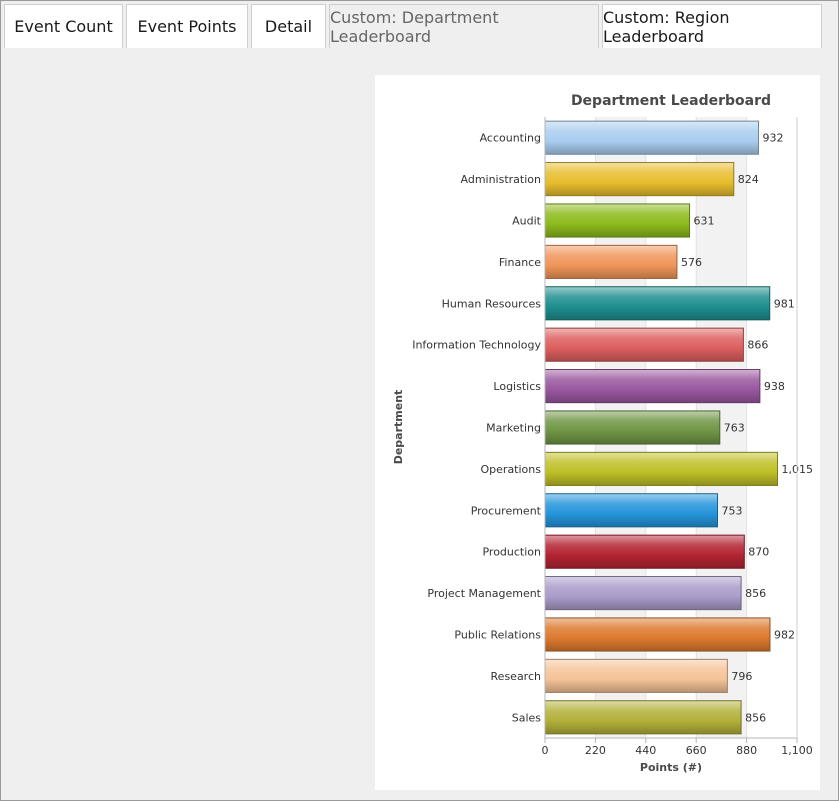  Describe the element at coordinates (691, 262) in the screenshot. I see `value-label: 576` at that location.